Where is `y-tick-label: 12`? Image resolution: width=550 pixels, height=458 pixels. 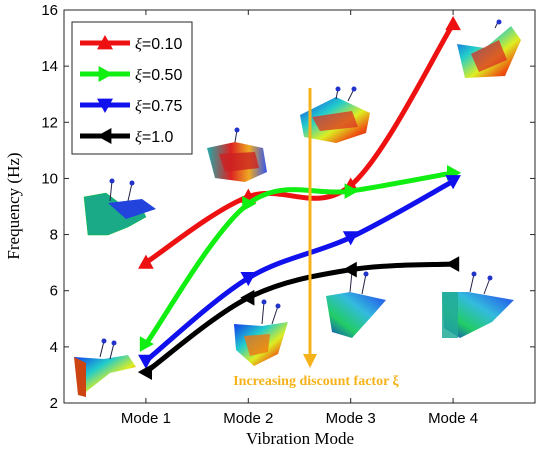 y-tick-label: 12 is located at coordinates (49, 122).